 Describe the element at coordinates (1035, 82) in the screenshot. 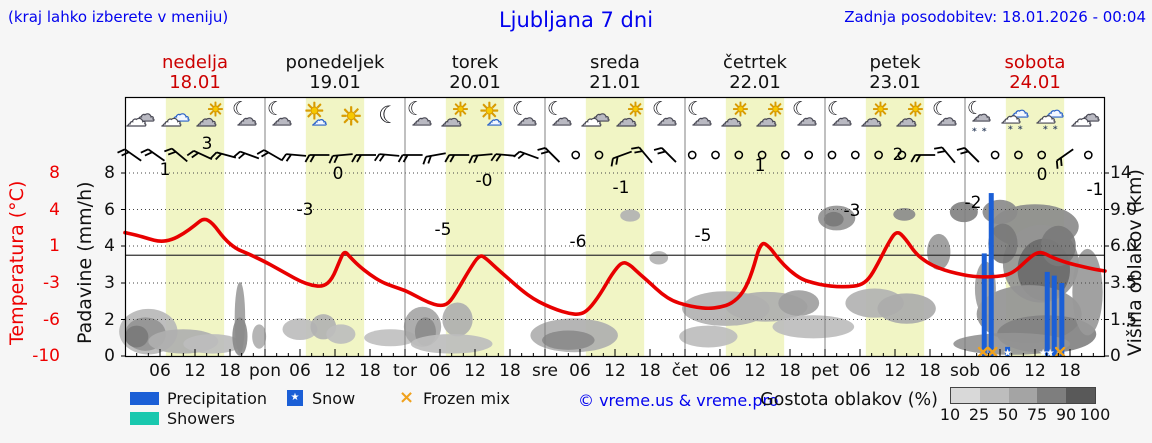

I see `day-date: 24.01` at that location.